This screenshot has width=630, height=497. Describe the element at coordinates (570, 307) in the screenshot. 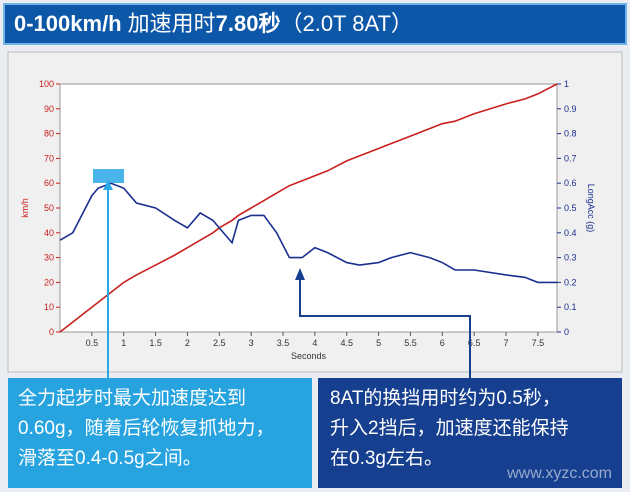

I see `y2-tick-label: 0.1` at that location.